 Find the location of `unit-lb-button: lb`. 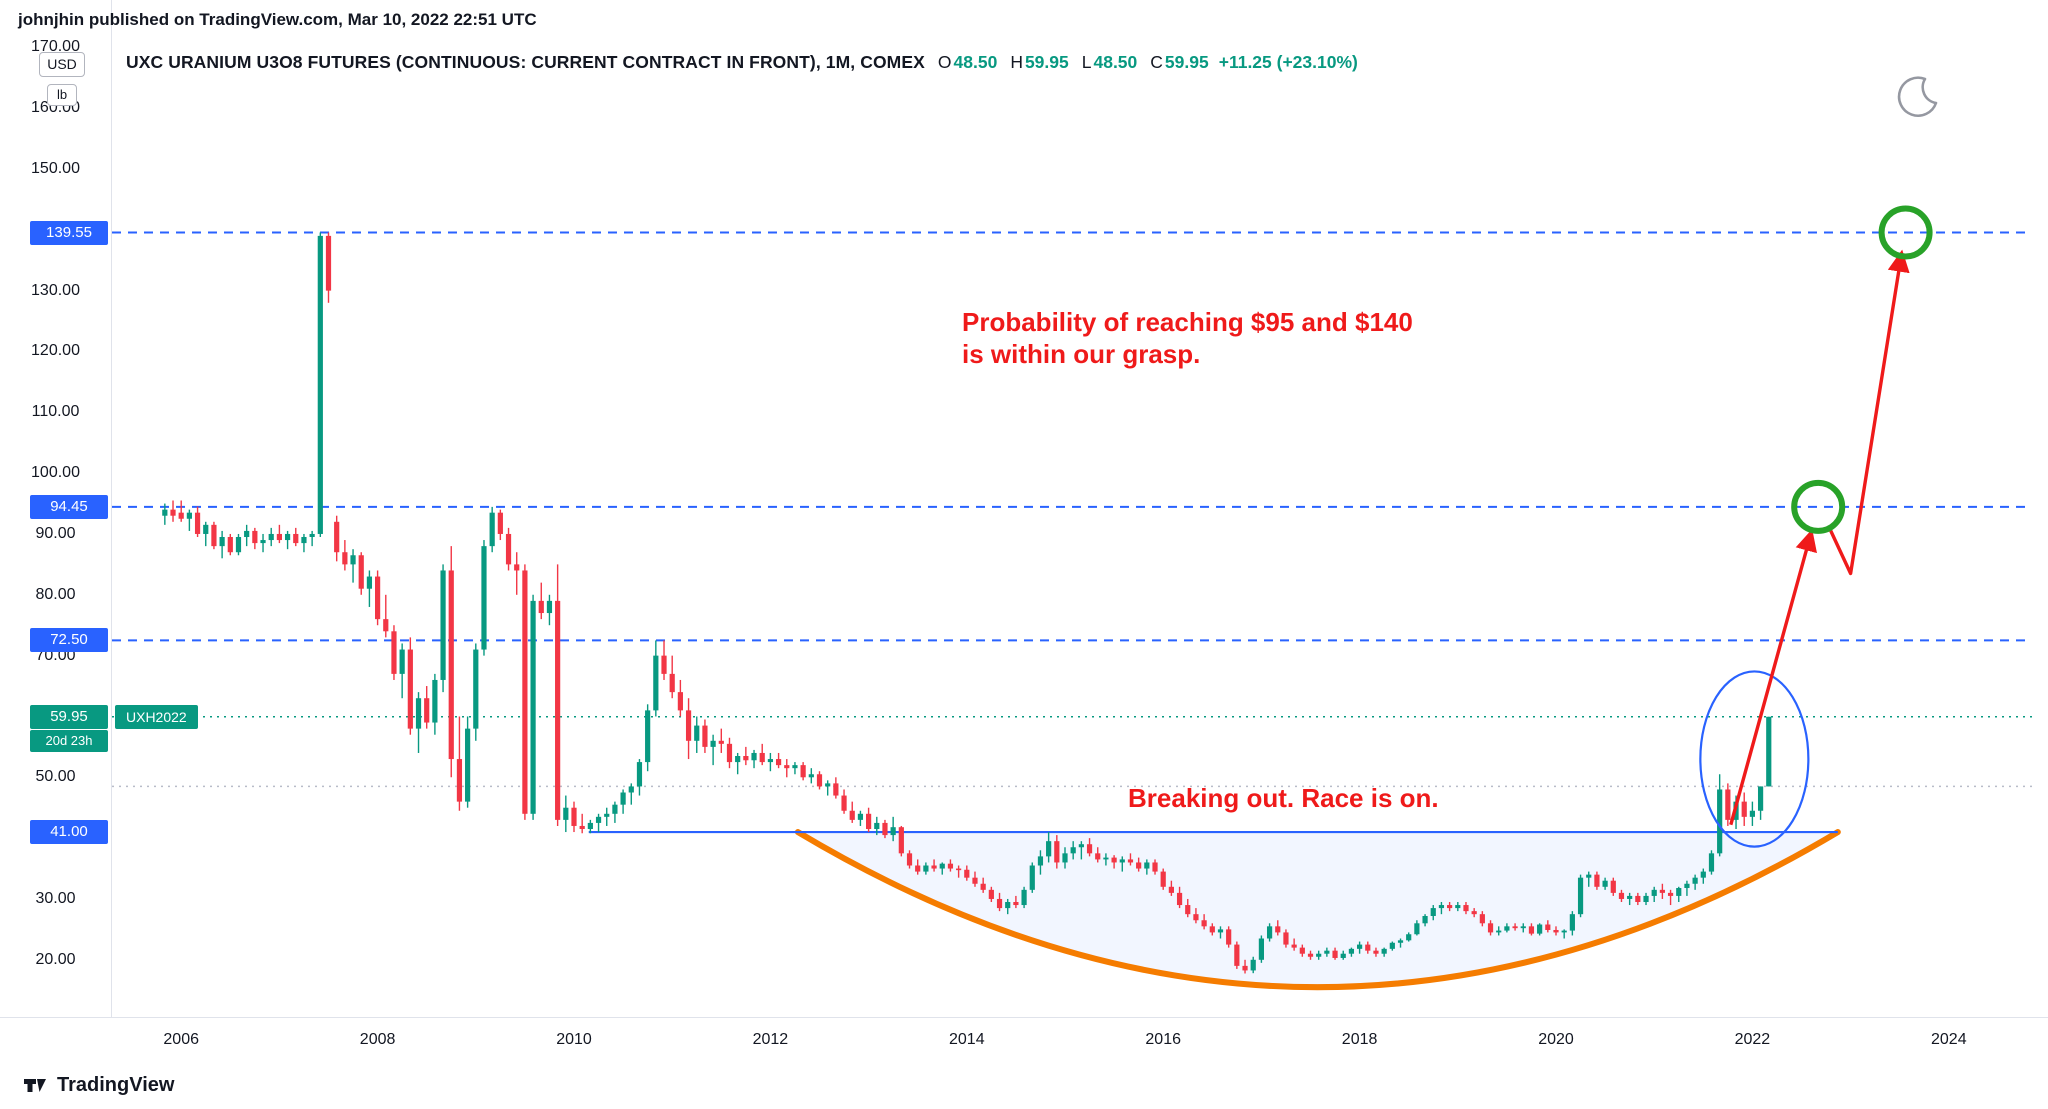

unit-lb-button: lb is located at coordinates (62, 95).